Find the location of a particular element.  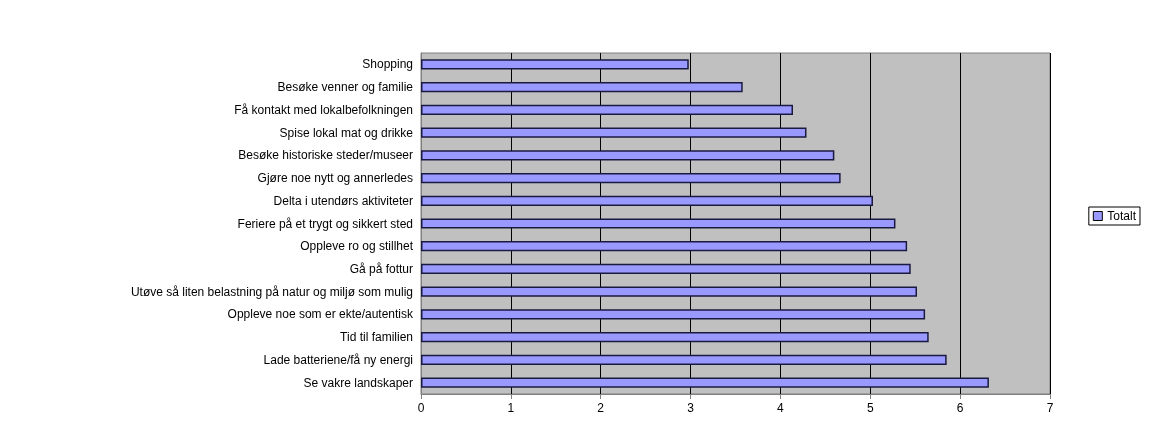

y-tick-label: Tid til familien is located at coordinates (376, 337).